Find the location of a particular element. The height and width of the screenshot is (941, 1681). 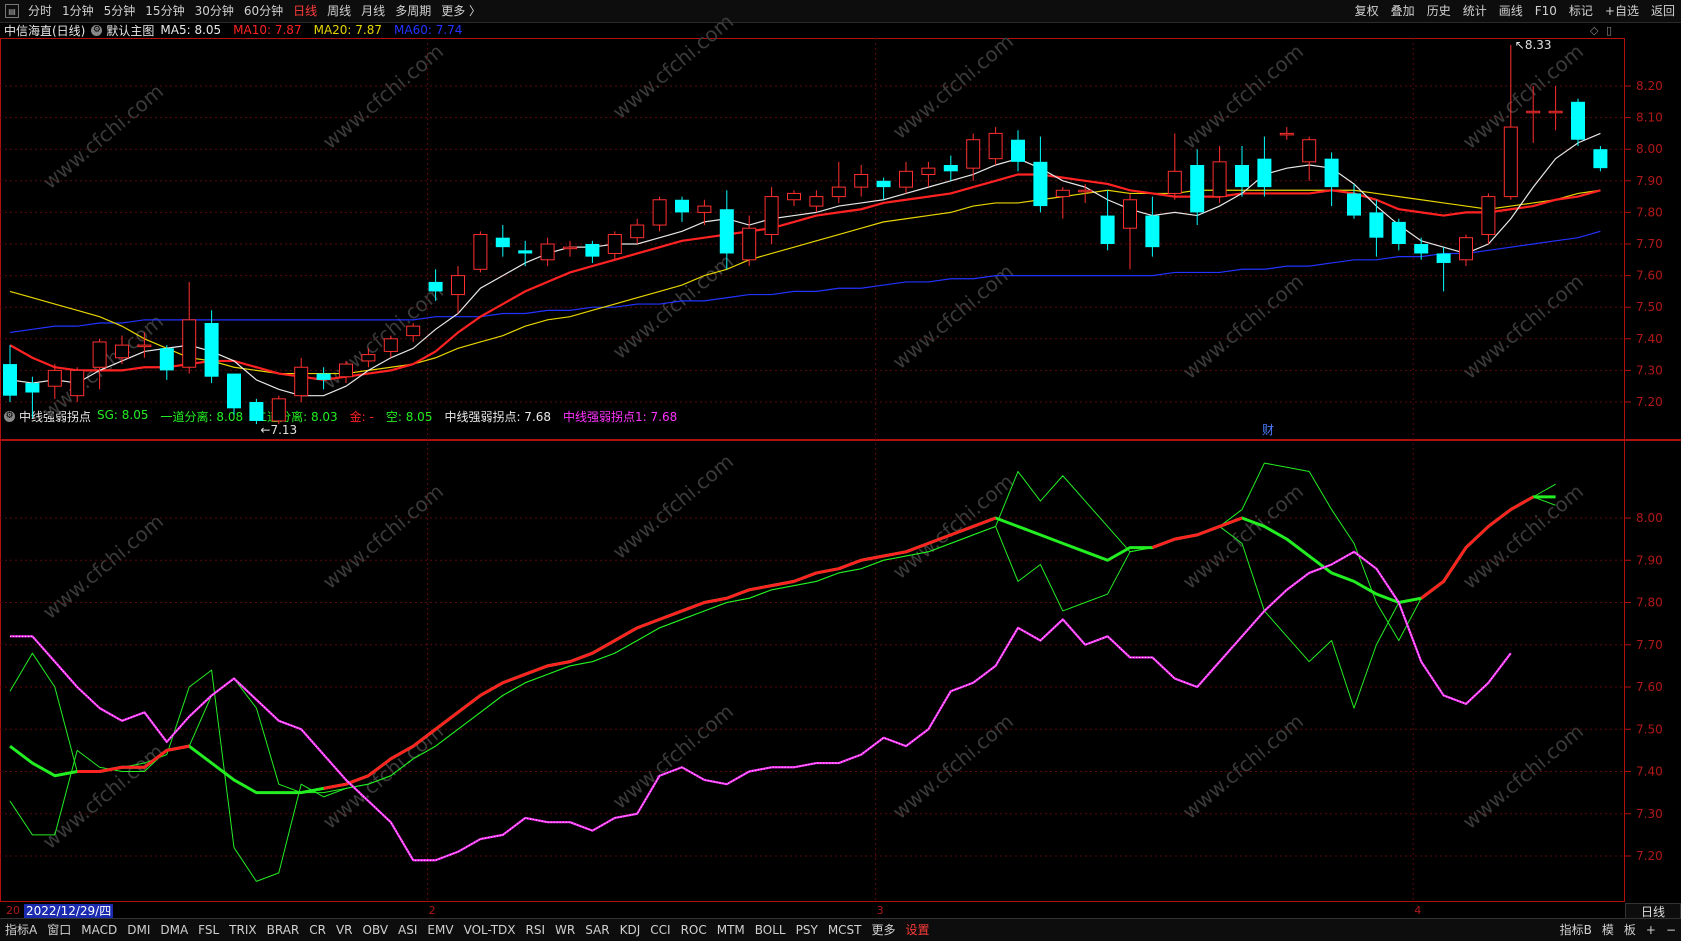

period-label: 日线 is located at coordinates (1653, 911).